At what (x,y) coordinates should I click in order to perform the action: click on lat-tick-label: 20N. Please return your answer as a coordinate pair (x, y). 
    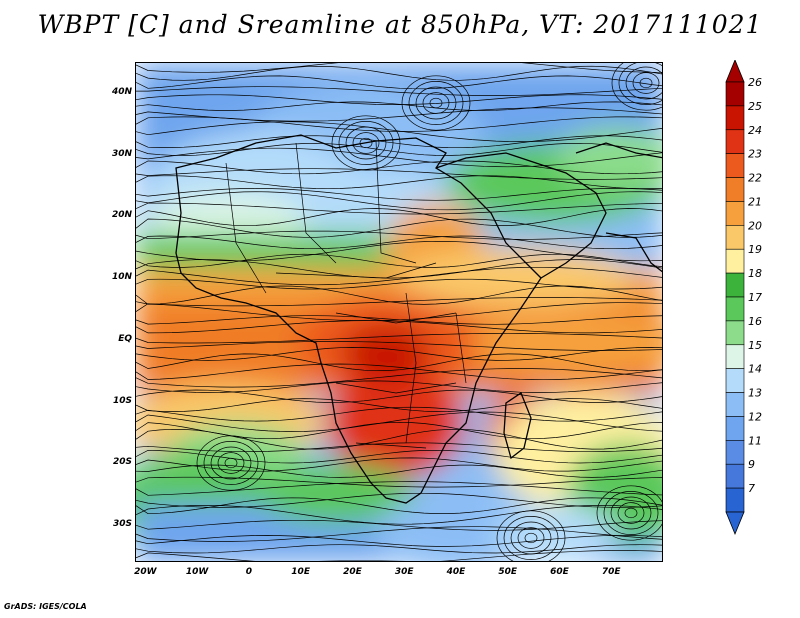
    Looking at the image, I should click on (121, 215).